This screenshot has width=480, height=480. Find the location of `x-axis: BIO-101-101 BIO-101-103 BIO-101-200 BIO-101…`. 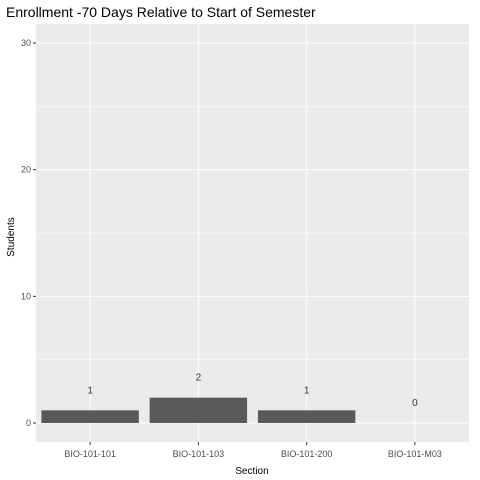

x-axis: BIO-101-101 BIO-101-103 BIO-101-200 BIO-101… is located at coordinates (253, 450).